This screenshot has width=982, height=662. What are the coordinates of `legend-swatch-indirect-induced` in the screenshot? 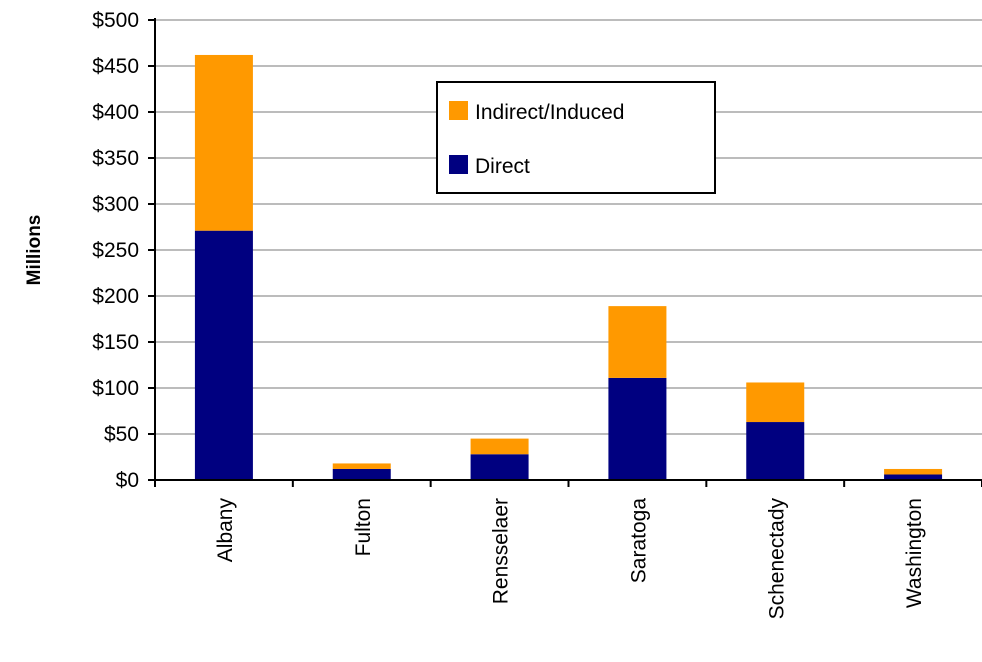 It's located at (458, 110).